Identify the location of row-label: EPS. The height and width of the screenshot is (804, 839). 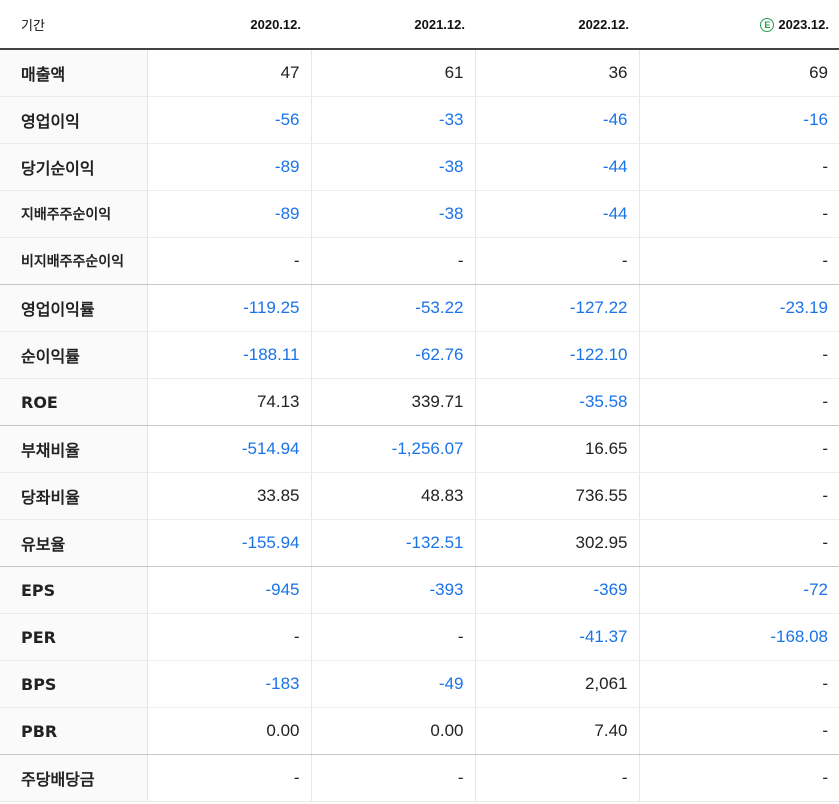
(73, 590).